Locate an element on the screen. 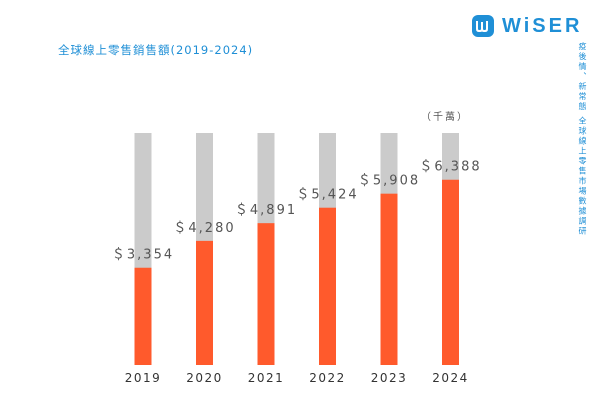 Image resolution: width=600 pixels, height=402 pixels. bar-2022 is located at coordinates (327, 286).